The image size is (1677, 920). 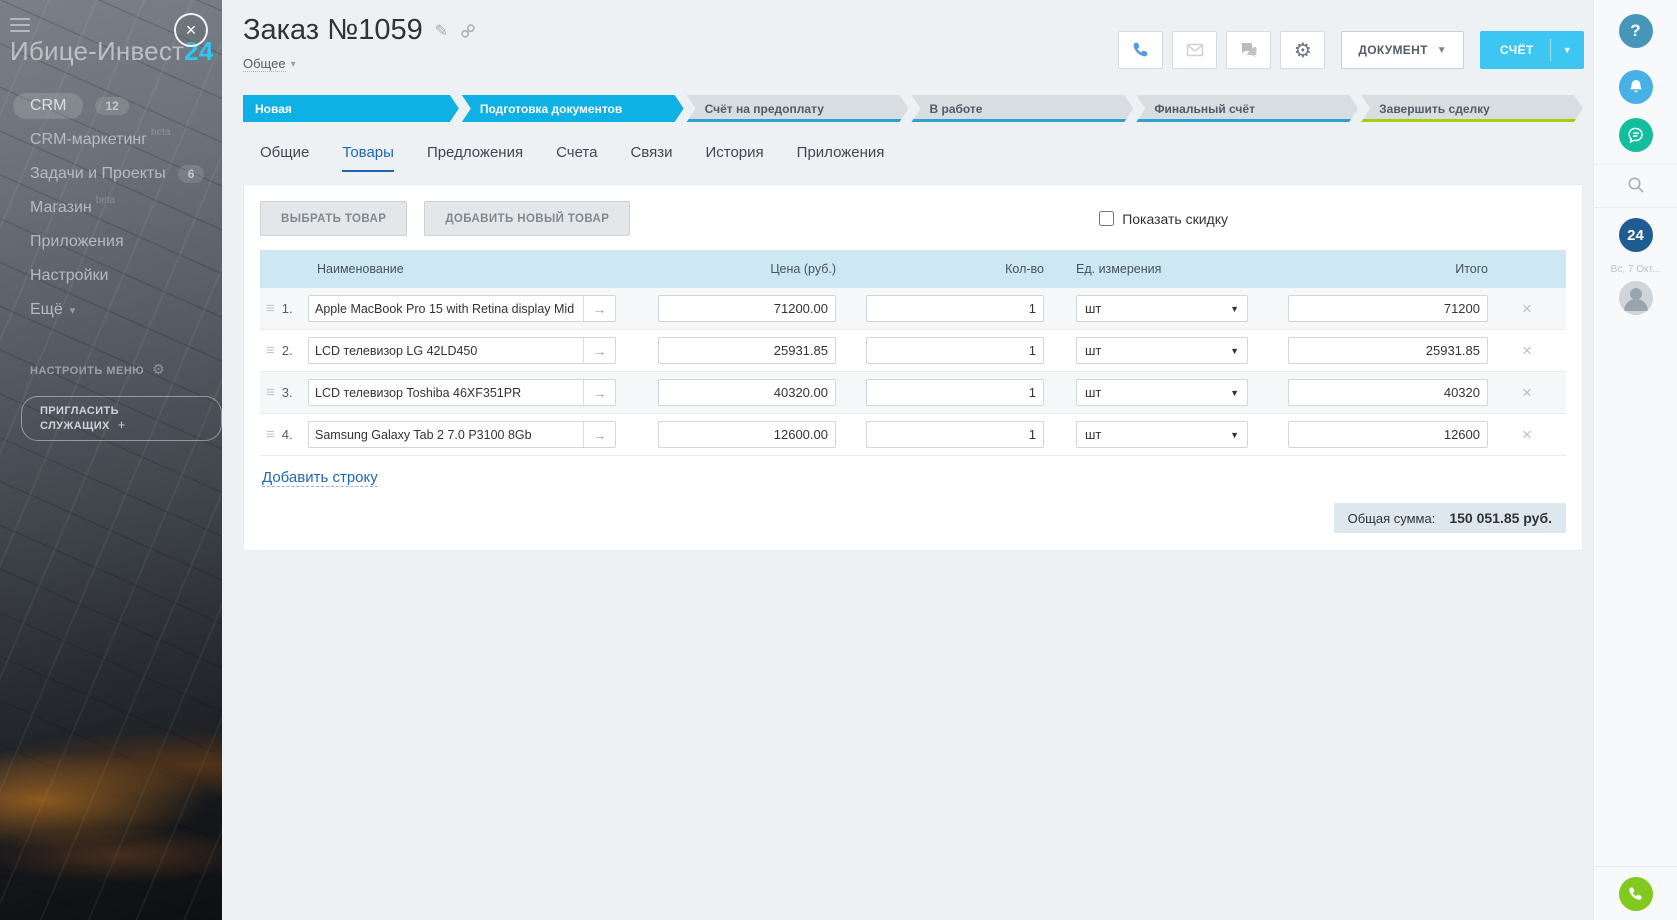 I want to click on row-number: 2., so click(x=287, y=350).